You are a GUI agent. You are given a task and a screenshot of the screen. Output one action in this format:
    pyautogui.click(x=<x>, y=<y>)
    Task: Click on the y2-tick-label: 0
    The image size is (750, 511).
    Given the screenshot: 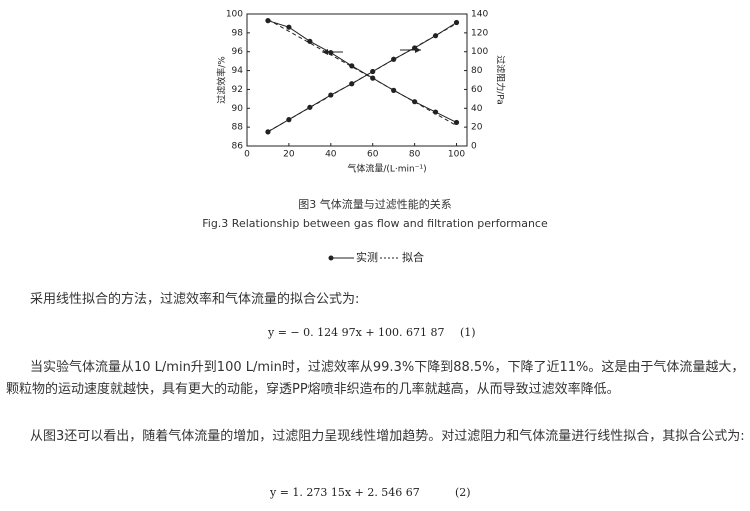 What is the action you would take?
    pyautogui.click(x=474, y=147)
    